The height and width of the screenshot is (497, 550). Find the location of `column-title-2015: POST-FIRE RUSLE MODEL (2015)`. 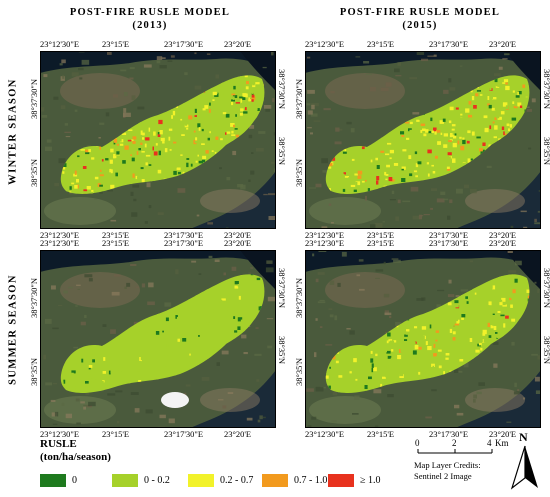

column-title-2015: POST-FIRE RUSLE MODEL (2015) is located at coordinates (420, 19).